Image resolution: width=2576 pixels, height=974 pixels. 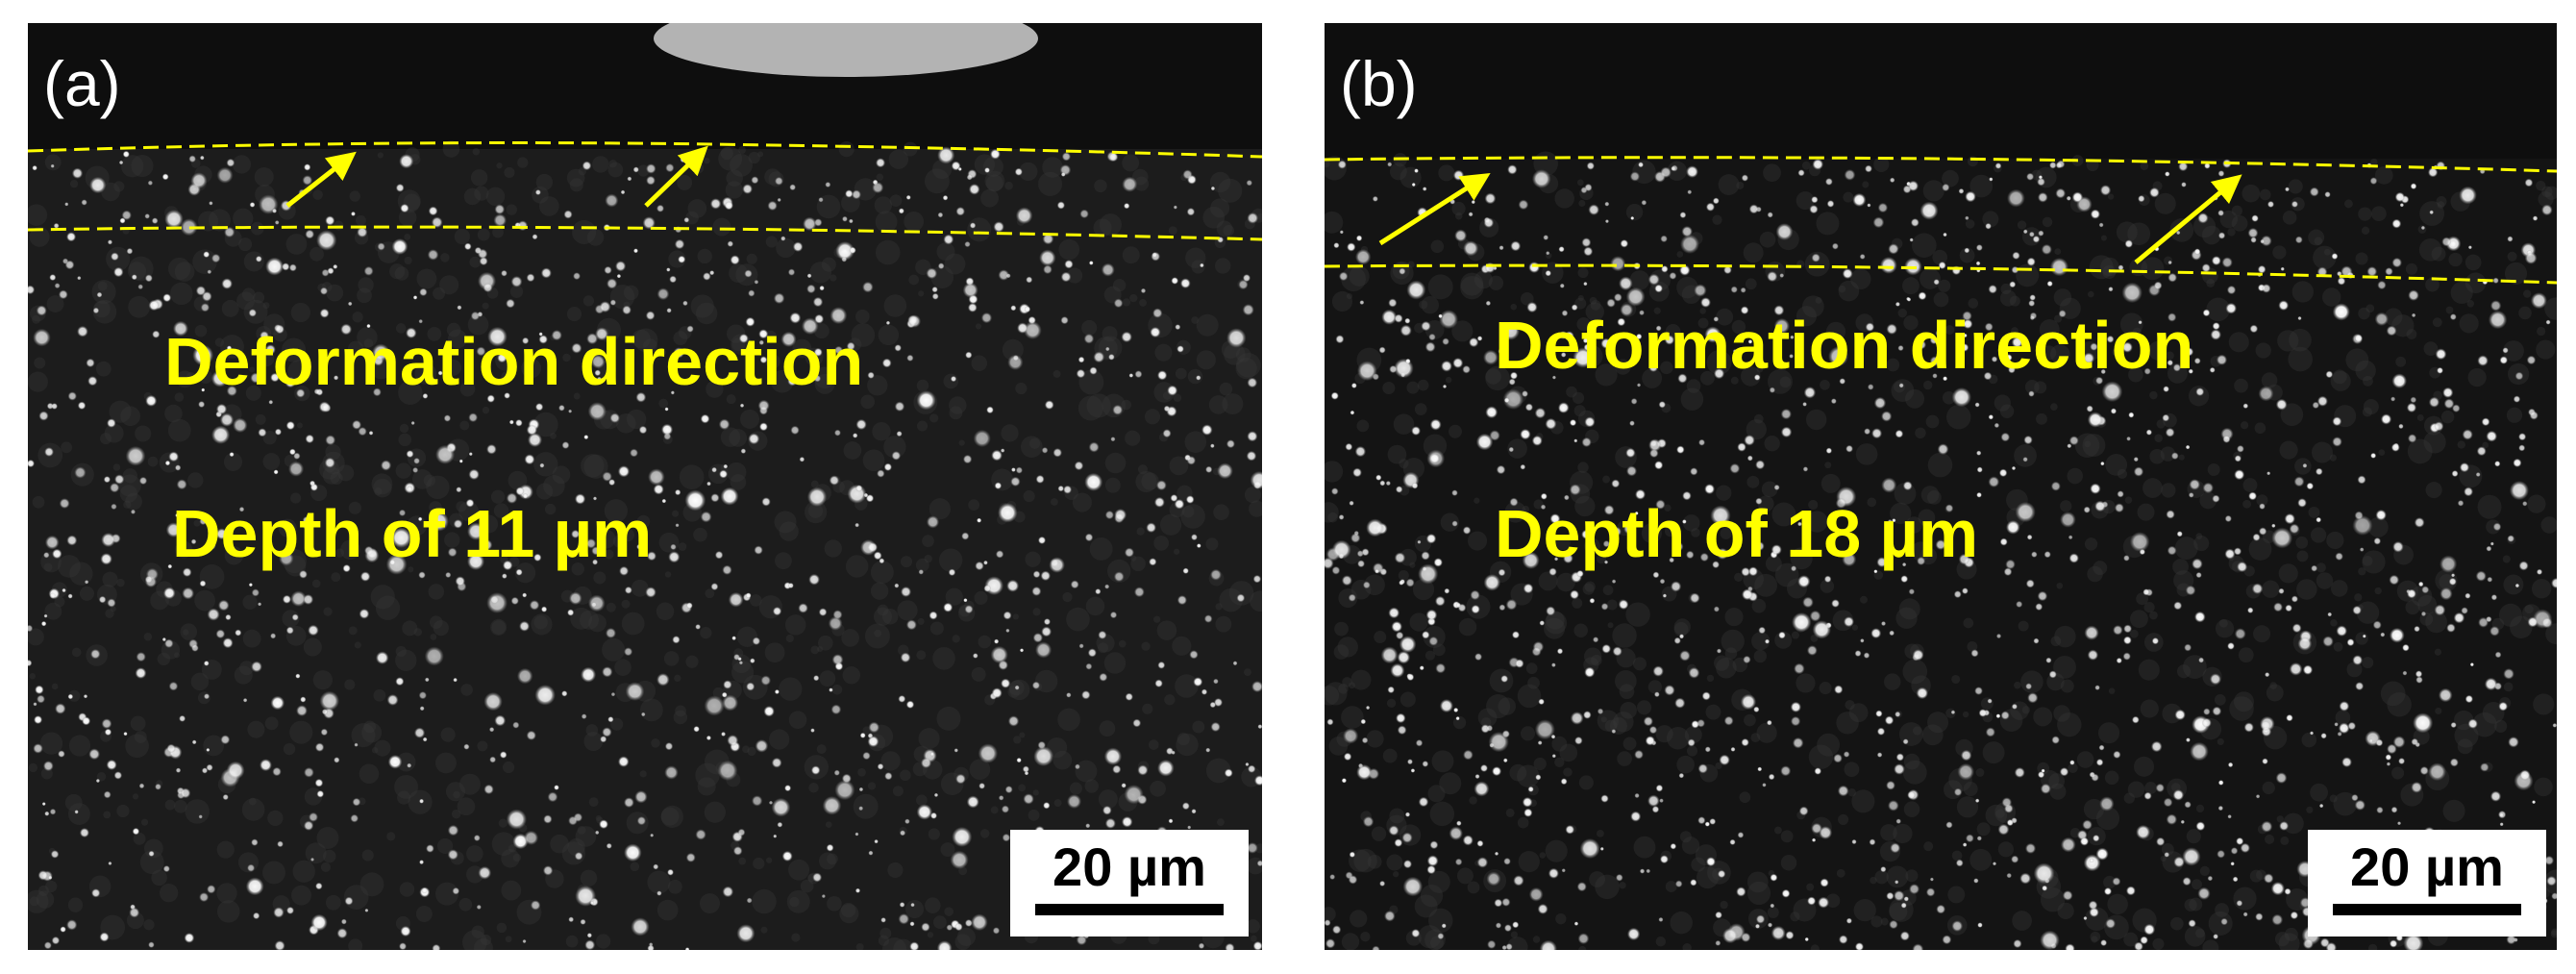 I want to click on surface-region, so click(x=1941, y=91).